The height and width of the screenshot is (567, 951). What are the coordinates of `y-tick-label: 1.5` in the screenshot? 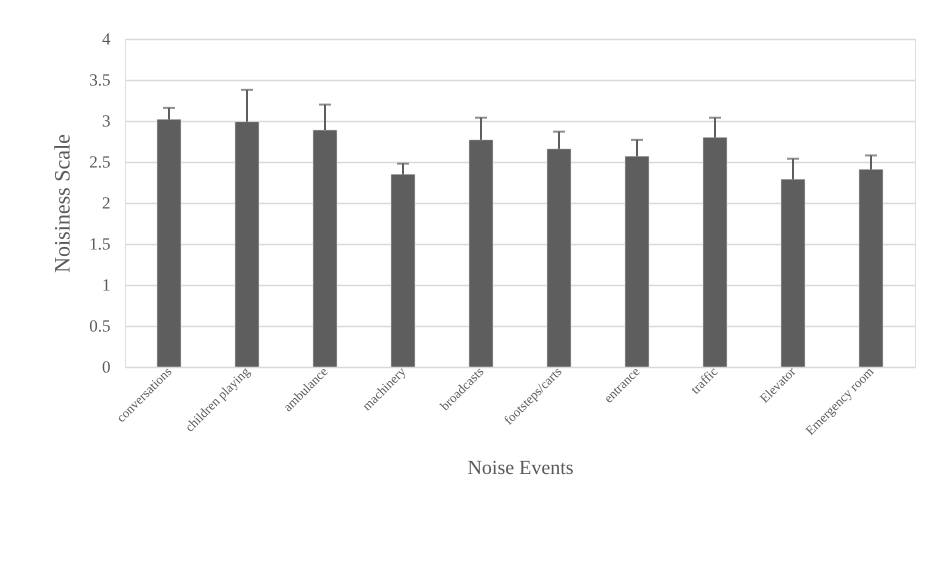 It's located at (99, 244).